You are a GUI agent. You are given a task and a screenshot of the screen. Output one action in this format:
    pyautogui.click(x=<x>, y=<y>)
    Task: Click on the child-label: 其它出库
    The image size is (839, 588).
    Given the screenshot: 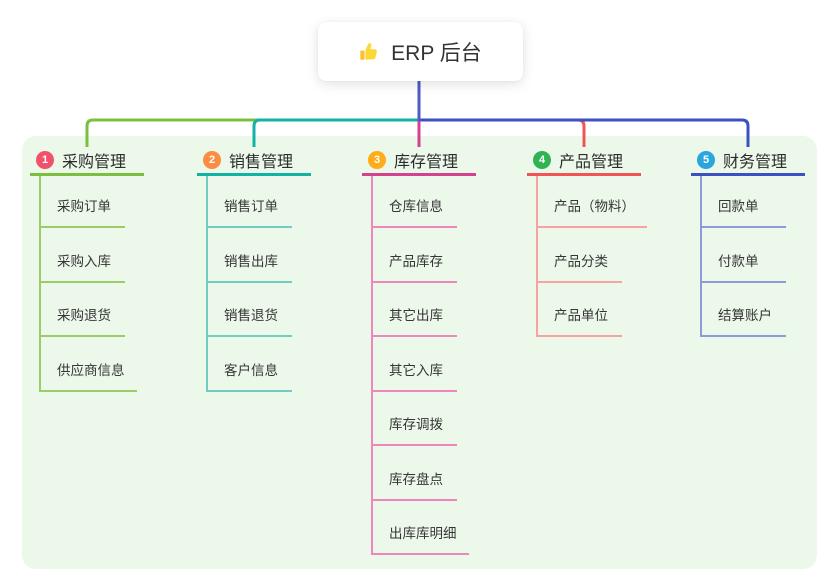 What is the action you would take?
    pyautogui.click(x=416, y=315)
    